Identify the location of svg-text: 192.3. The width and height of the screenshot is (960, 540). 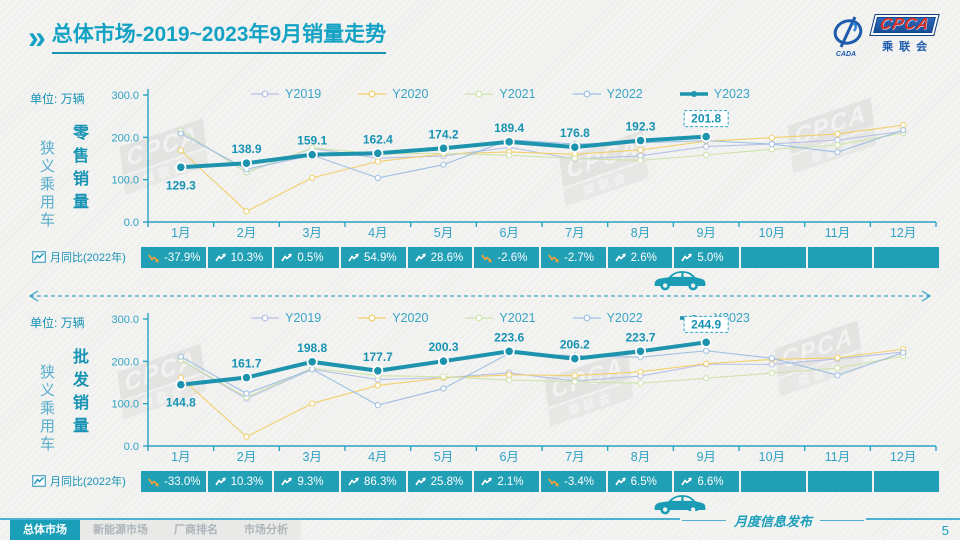
(640, 127).